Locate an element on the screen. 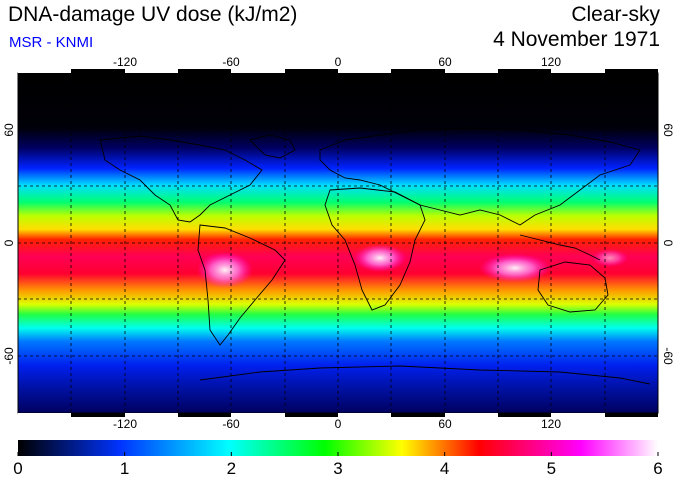 The height and width of the screenshot is (480, 678). lat-label-right: -60 is located at coordinates (668, 356).